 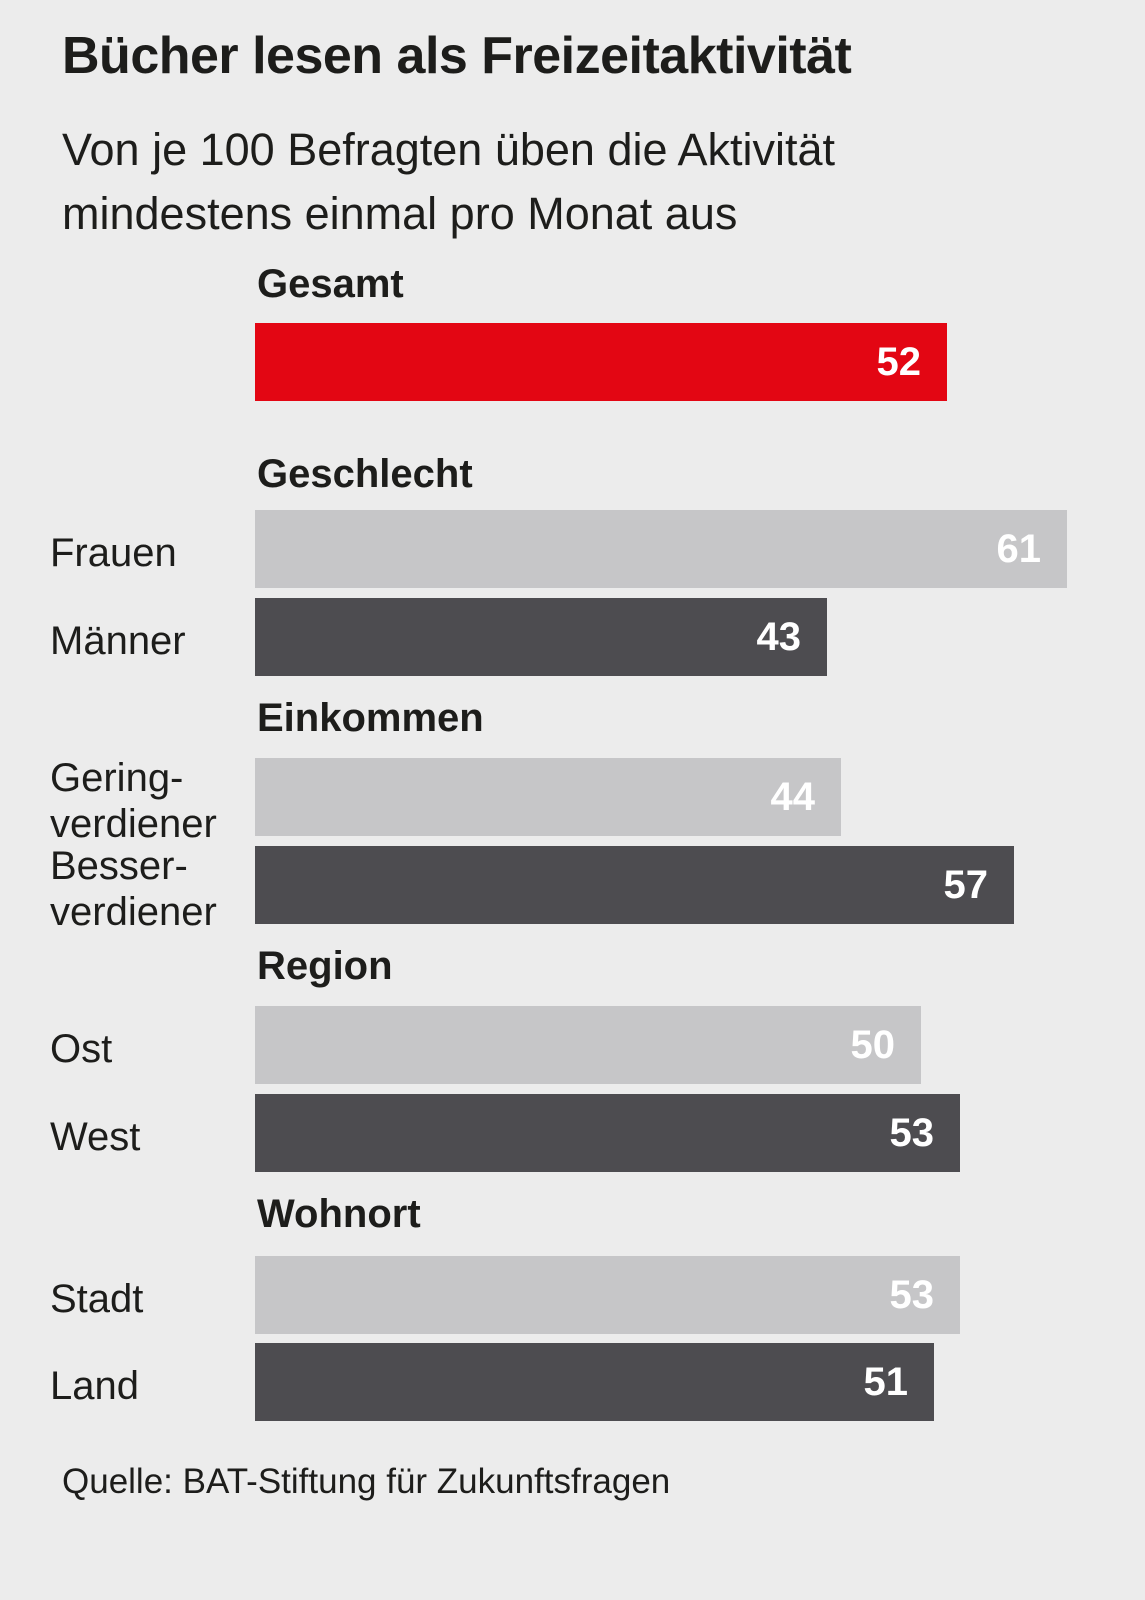 What do you see at coordinates (541, 637) in the screenshot?
I see `bar: 43` at bounding box center [541, 637].